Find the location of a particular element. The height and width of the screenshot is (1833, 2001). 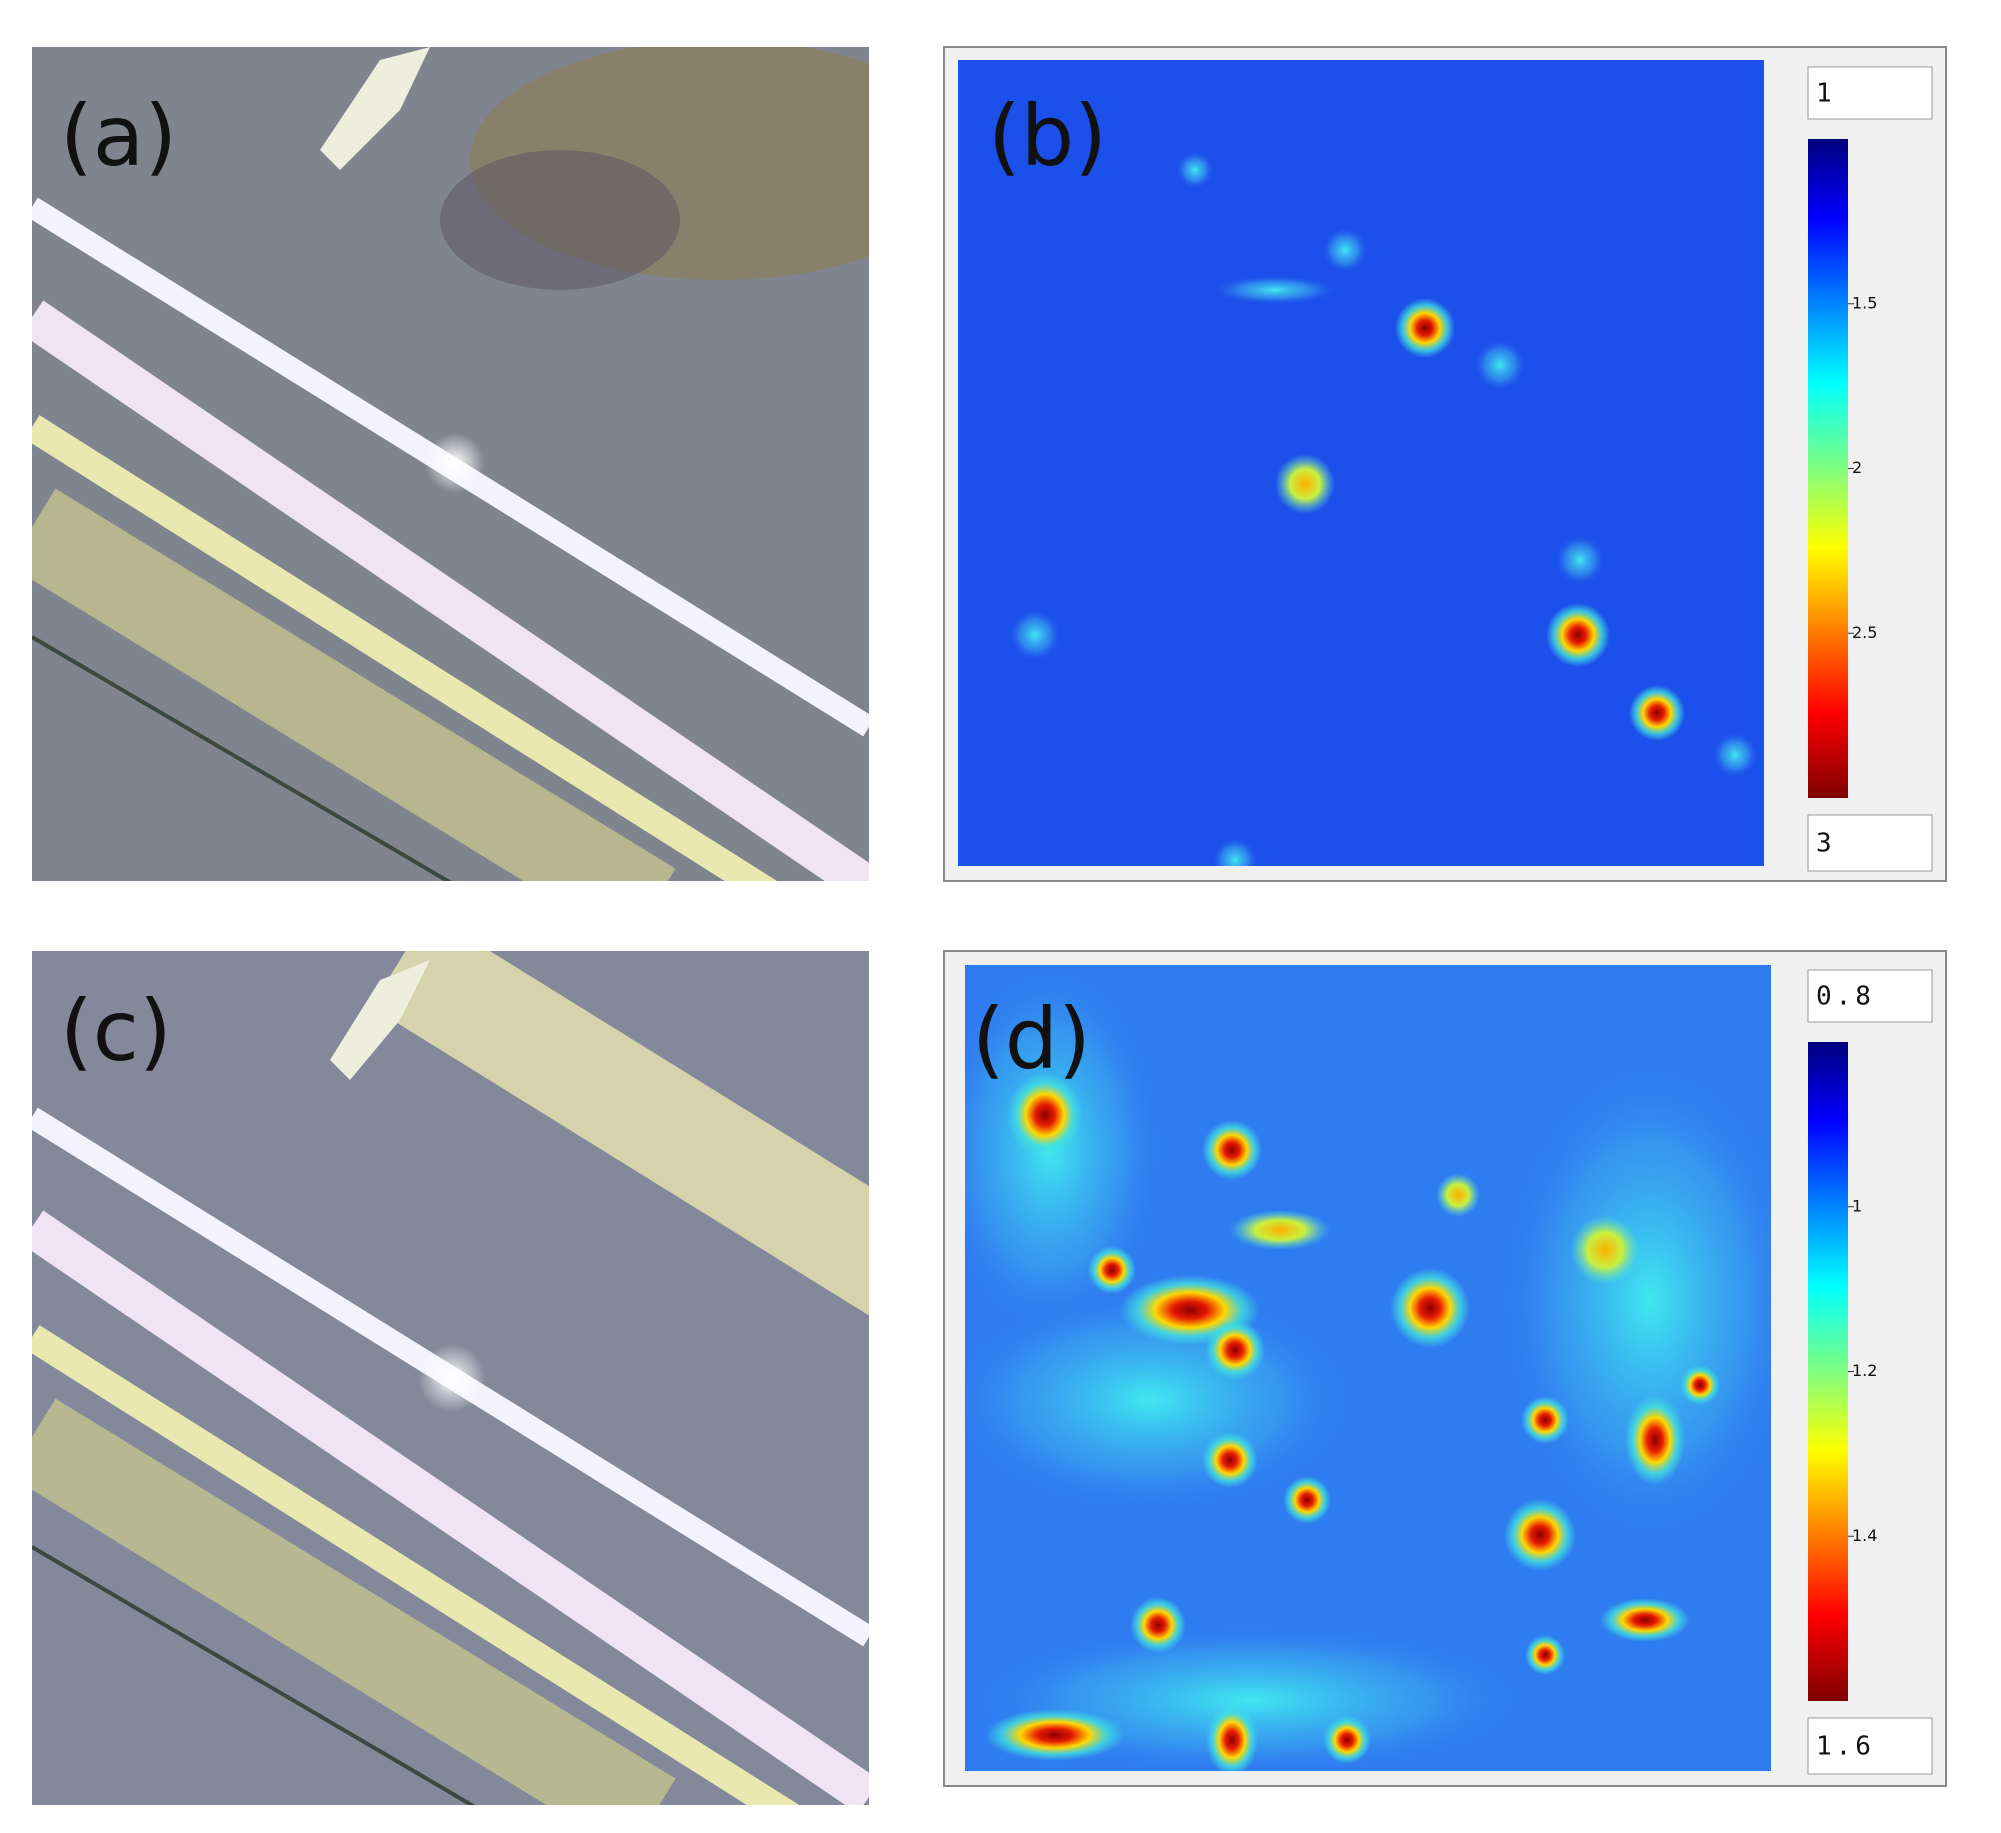

tick-label: 2 is located at coordinates (1857, 467).